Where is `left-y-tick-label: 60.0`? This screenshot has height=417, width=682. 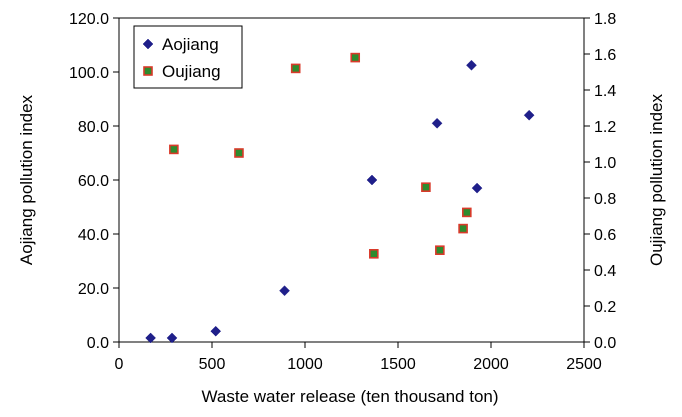
left-y-tick-label: 60.0 is located at coordinates (93, 181).